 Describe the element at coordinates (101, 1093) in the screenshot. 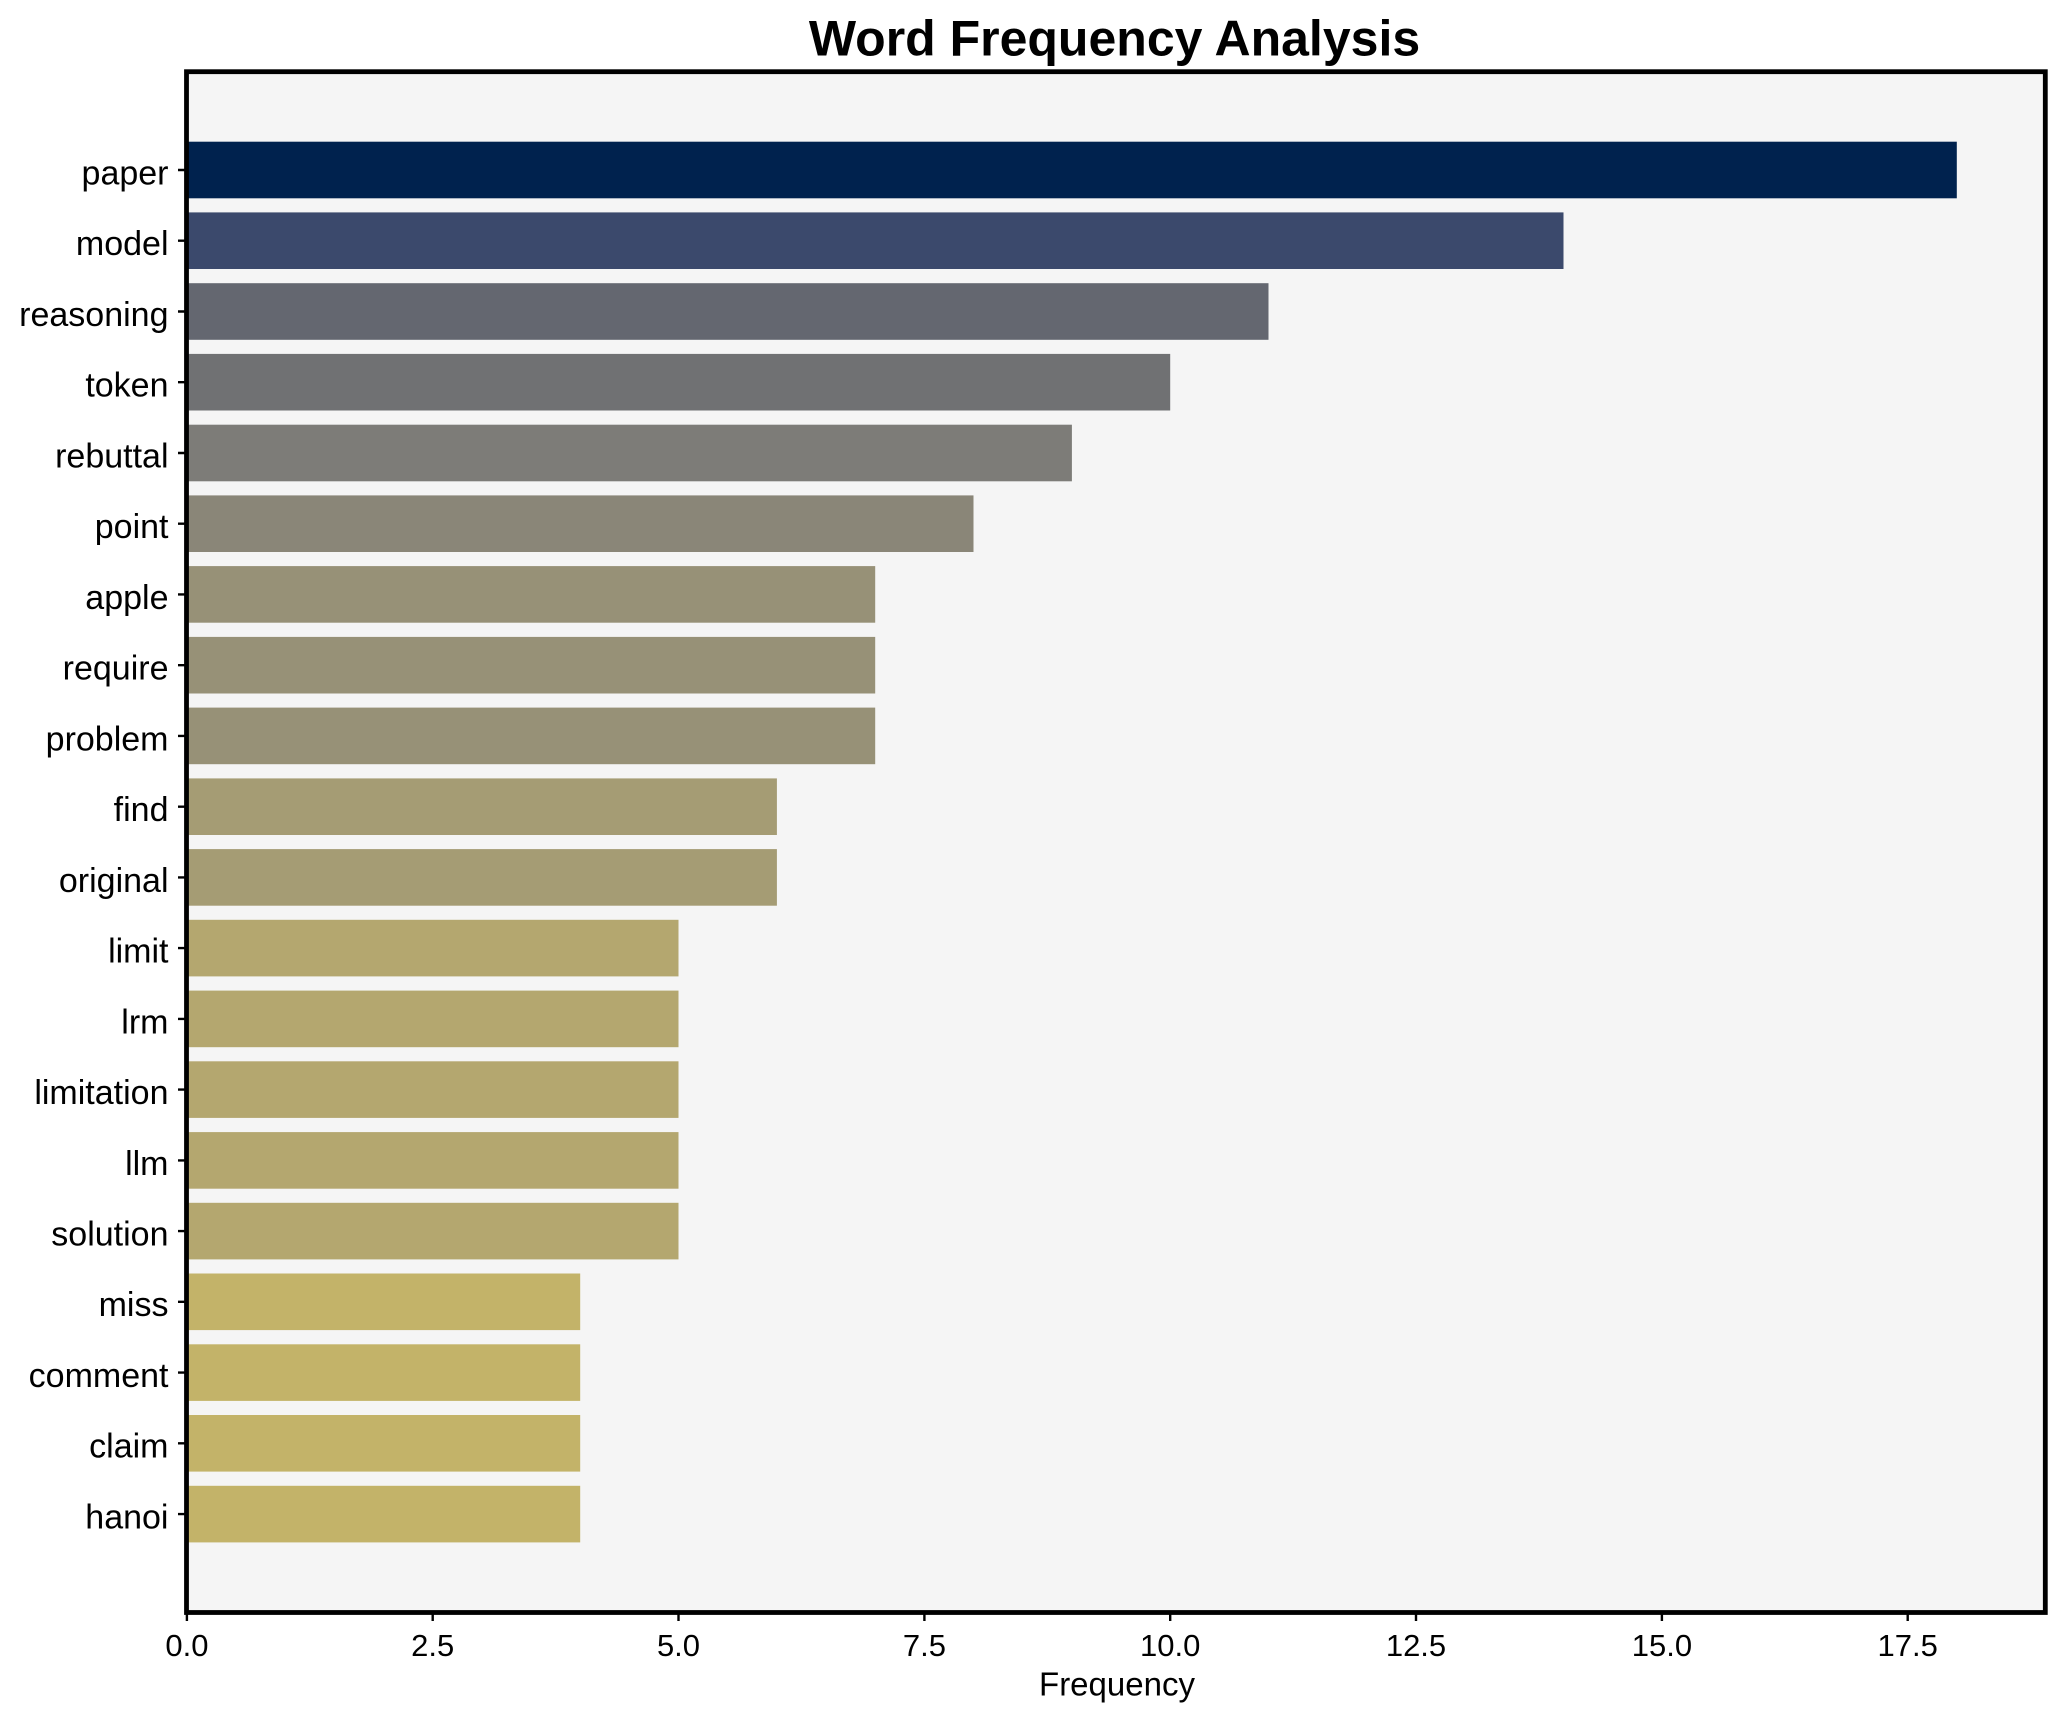

I see `svg-text: limitation` at that location.